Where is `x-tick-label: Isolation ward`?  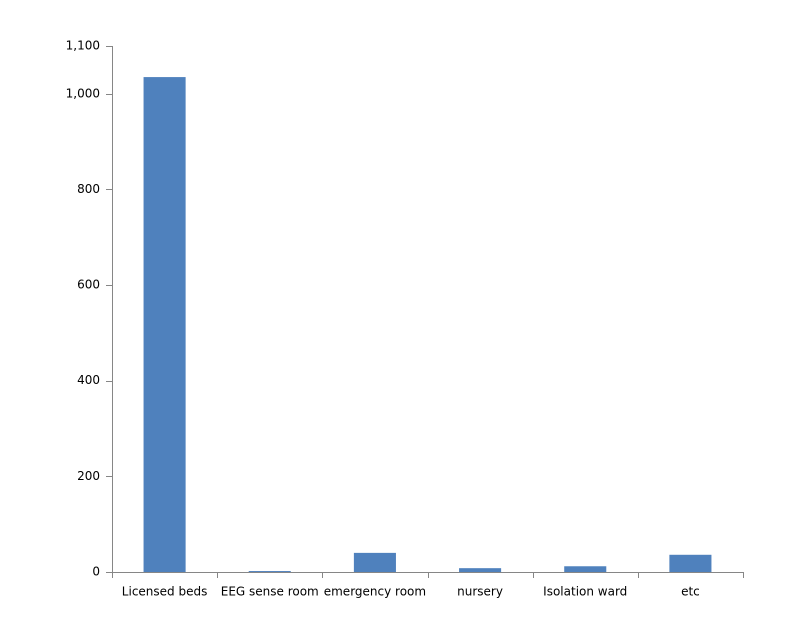
x-tick-label: Isolation ward is located at coordinates (585, 592).